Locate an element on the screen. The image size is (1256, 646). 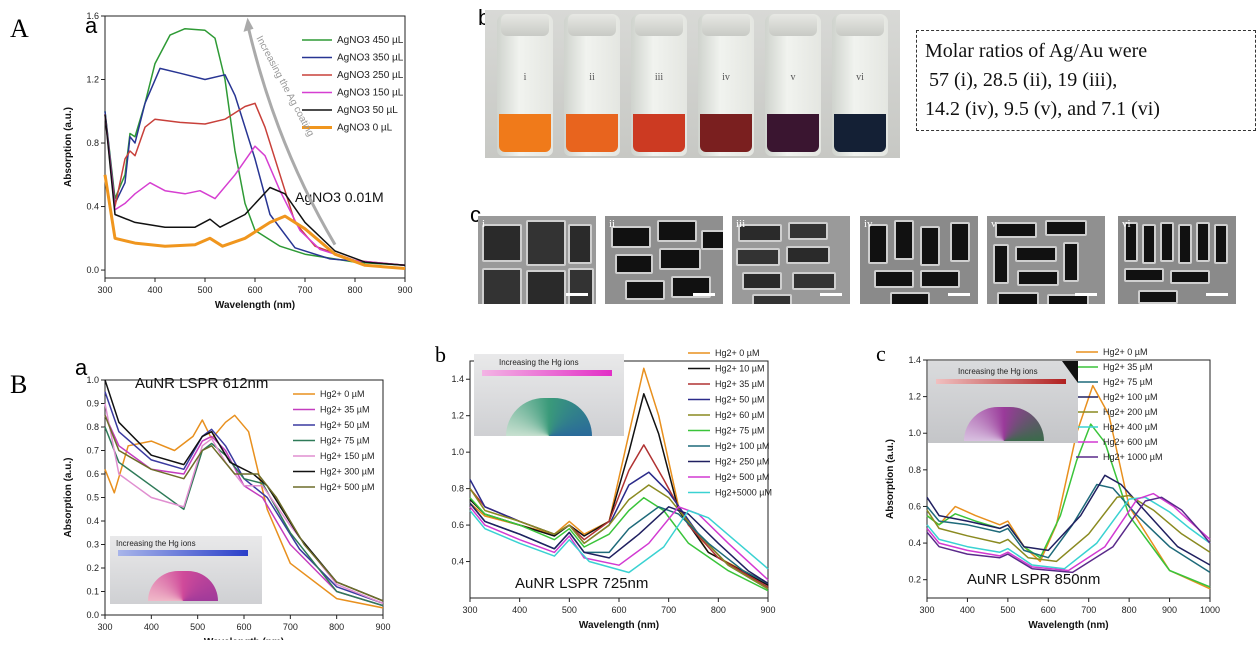
chart-title: AuNR LSPR 850nm is located at coordinates (1033, 579).